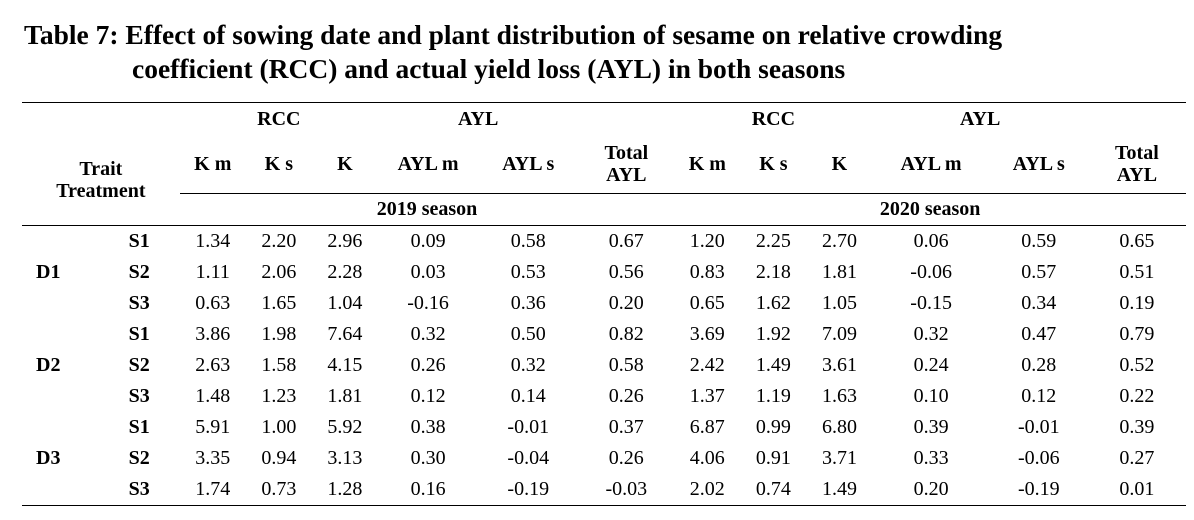 This screenshot has width=1194, height=520. What do you see at coordinates (279, 427) in the screenshot?
I see `value-cell: 1.00` at bounding box center [279, 427].